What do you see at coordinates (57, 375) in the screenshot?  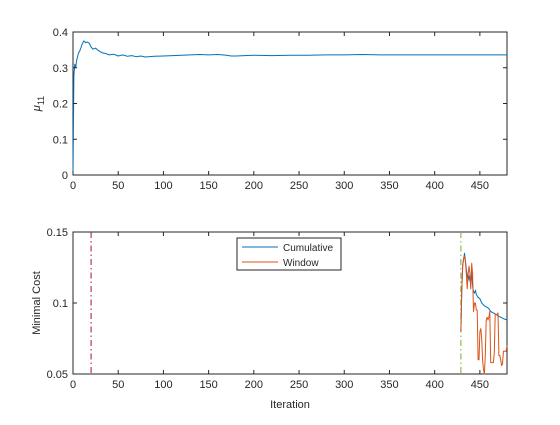 I see `y-tick-label: 0.05` at bounding box center [57, 375].